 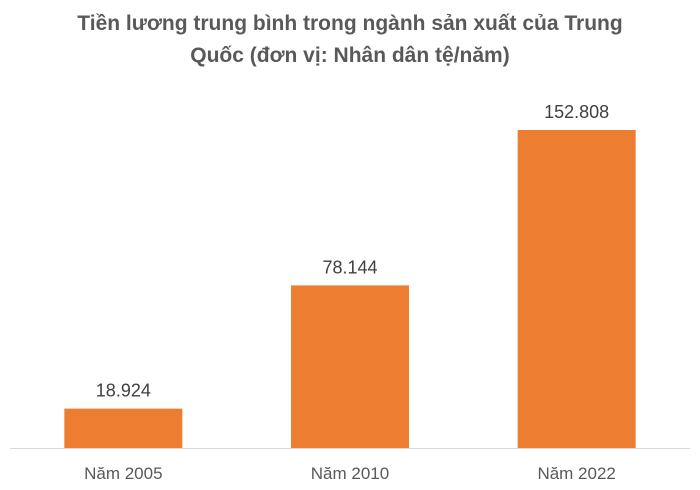 I want to click on data-label-3: 152.808, so click(x=576, y=112).